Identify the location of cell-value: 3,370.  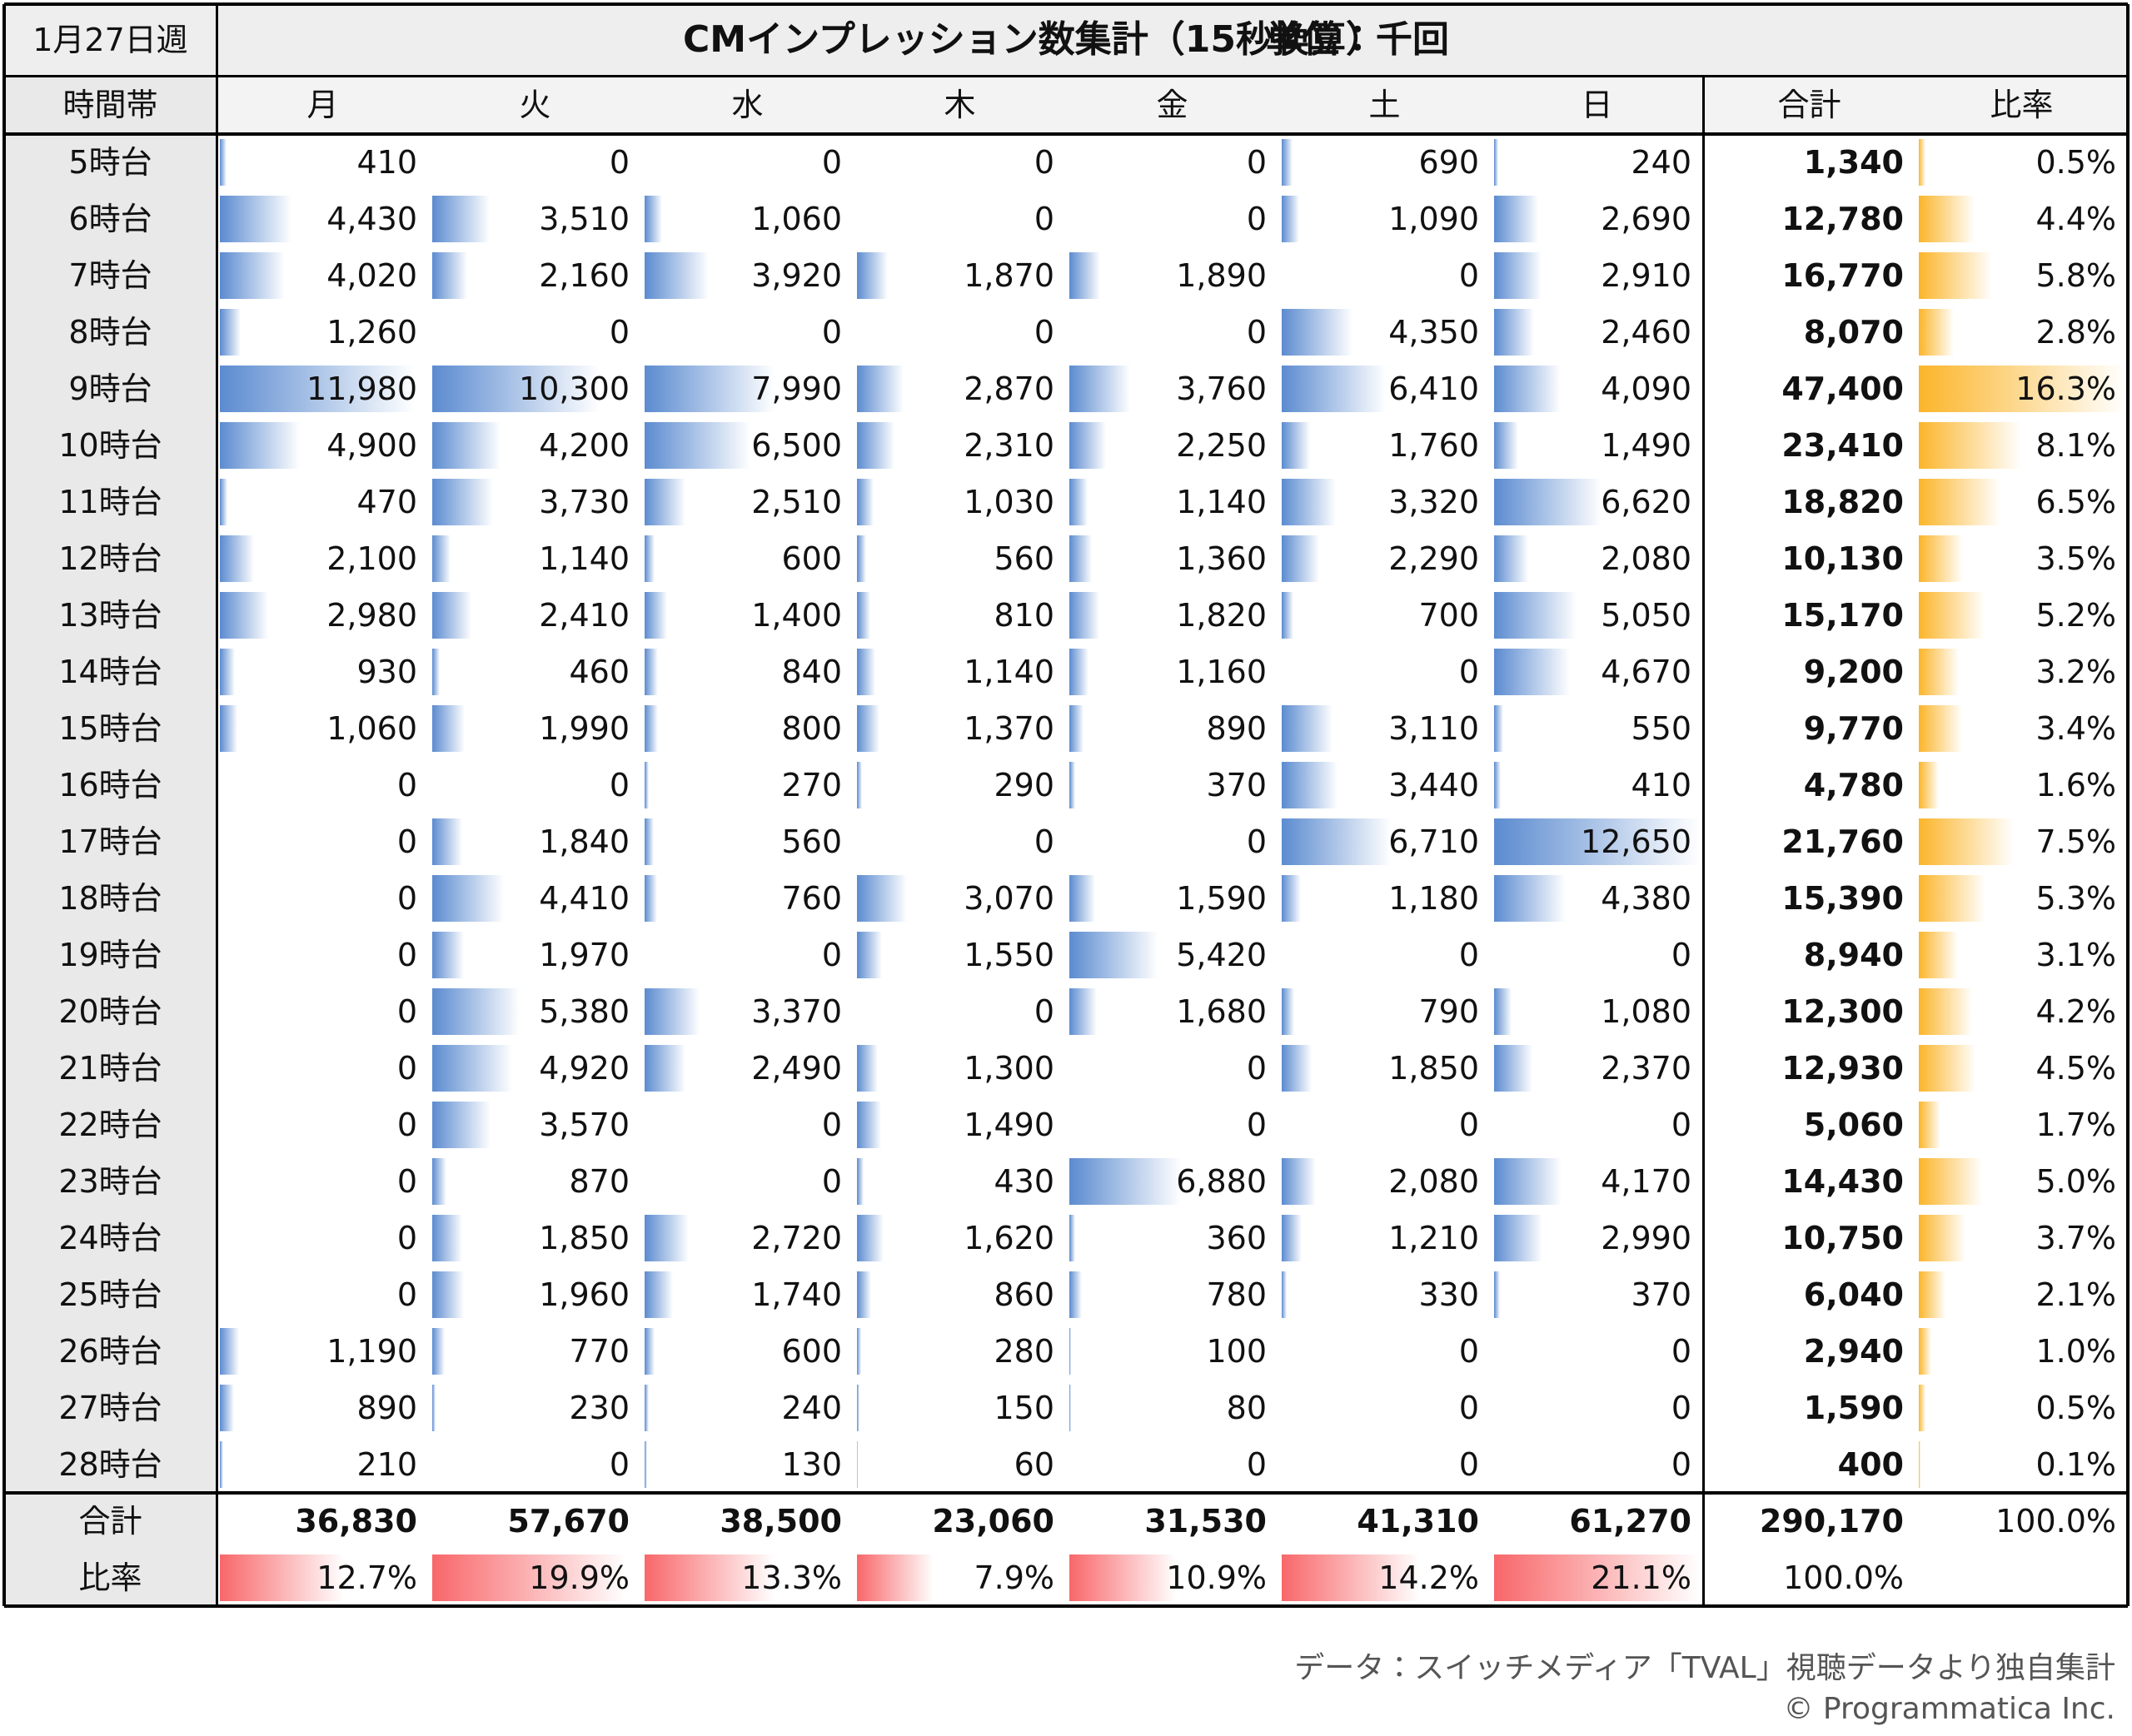
(796, 1011).